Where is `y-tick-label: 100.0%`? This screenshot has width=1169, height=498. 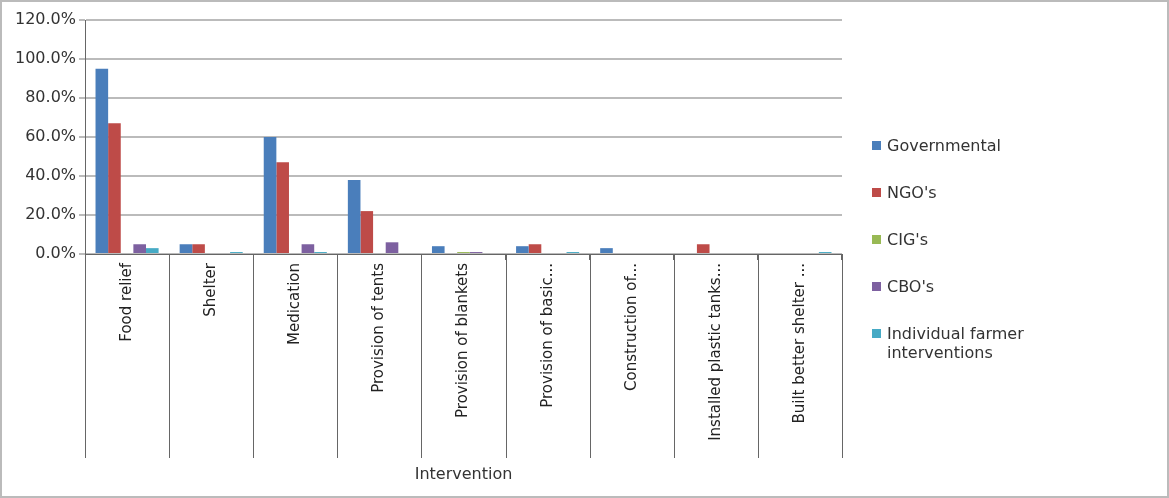
y-tick-label: 100.0% is located at coordinates (45, 58).